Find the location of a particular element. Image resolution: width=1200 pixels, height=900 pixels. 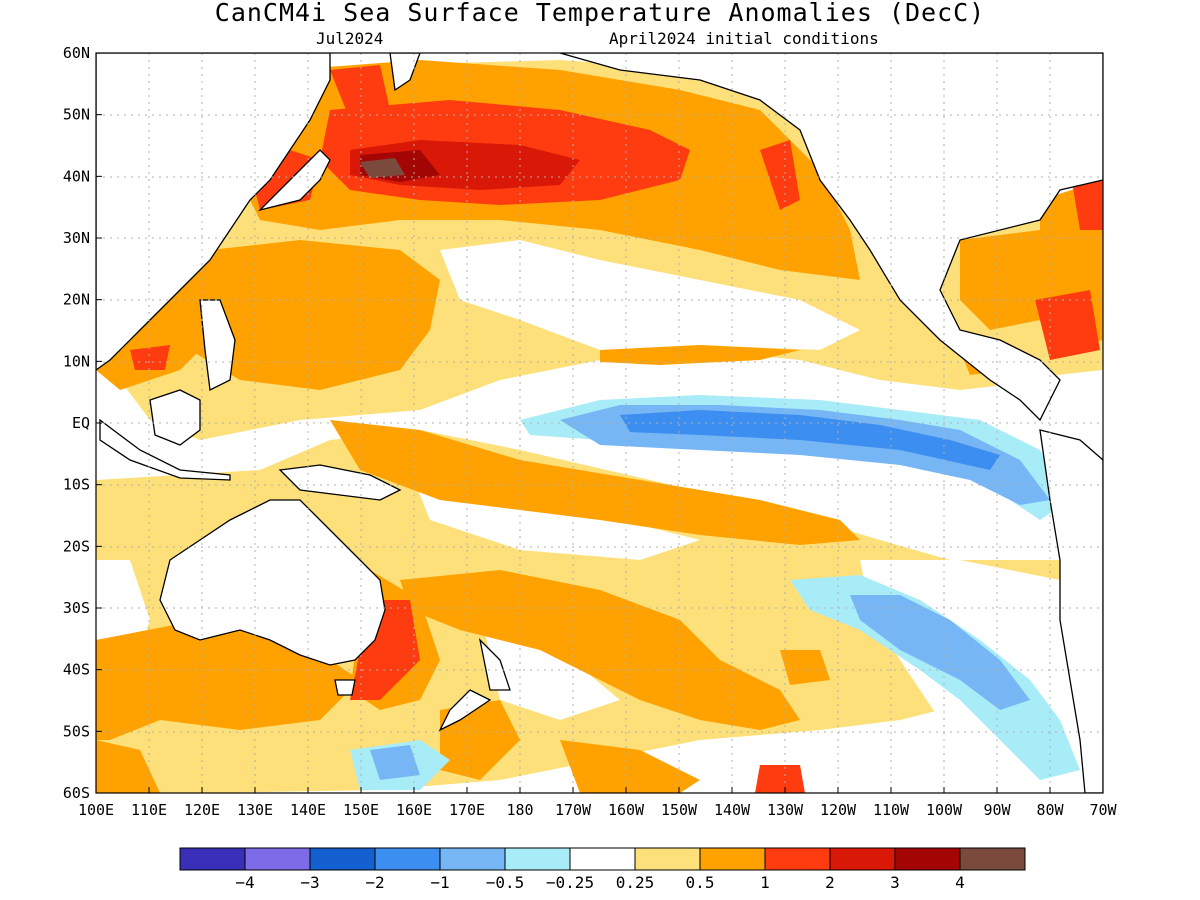

lon-tick-label: 110E is located at coordinates (149, 810).